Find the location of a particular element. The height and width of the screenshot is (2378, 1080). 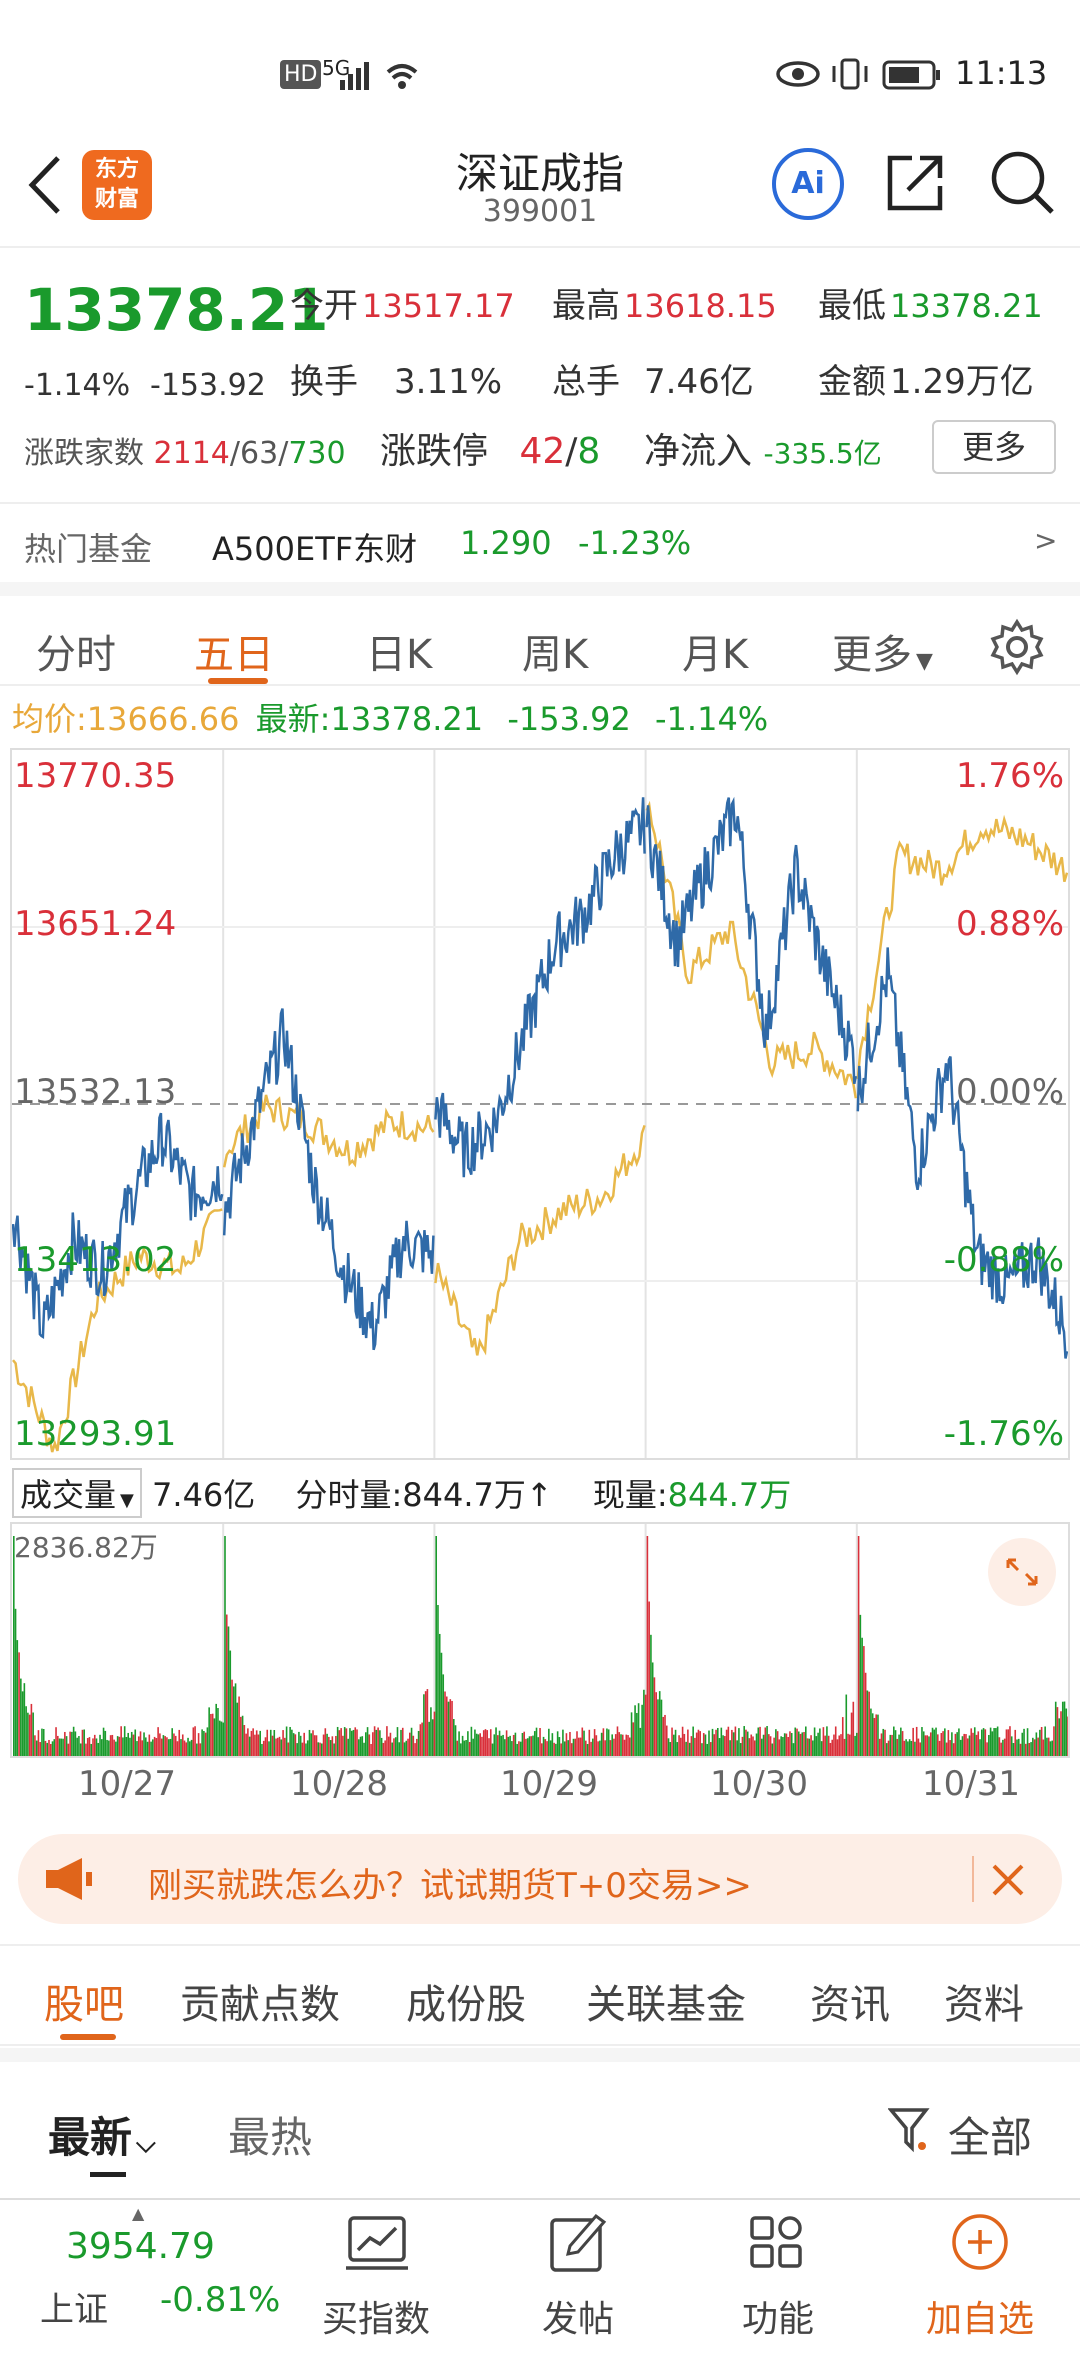

ai-button: Ai is located at coordinates (808, 184).